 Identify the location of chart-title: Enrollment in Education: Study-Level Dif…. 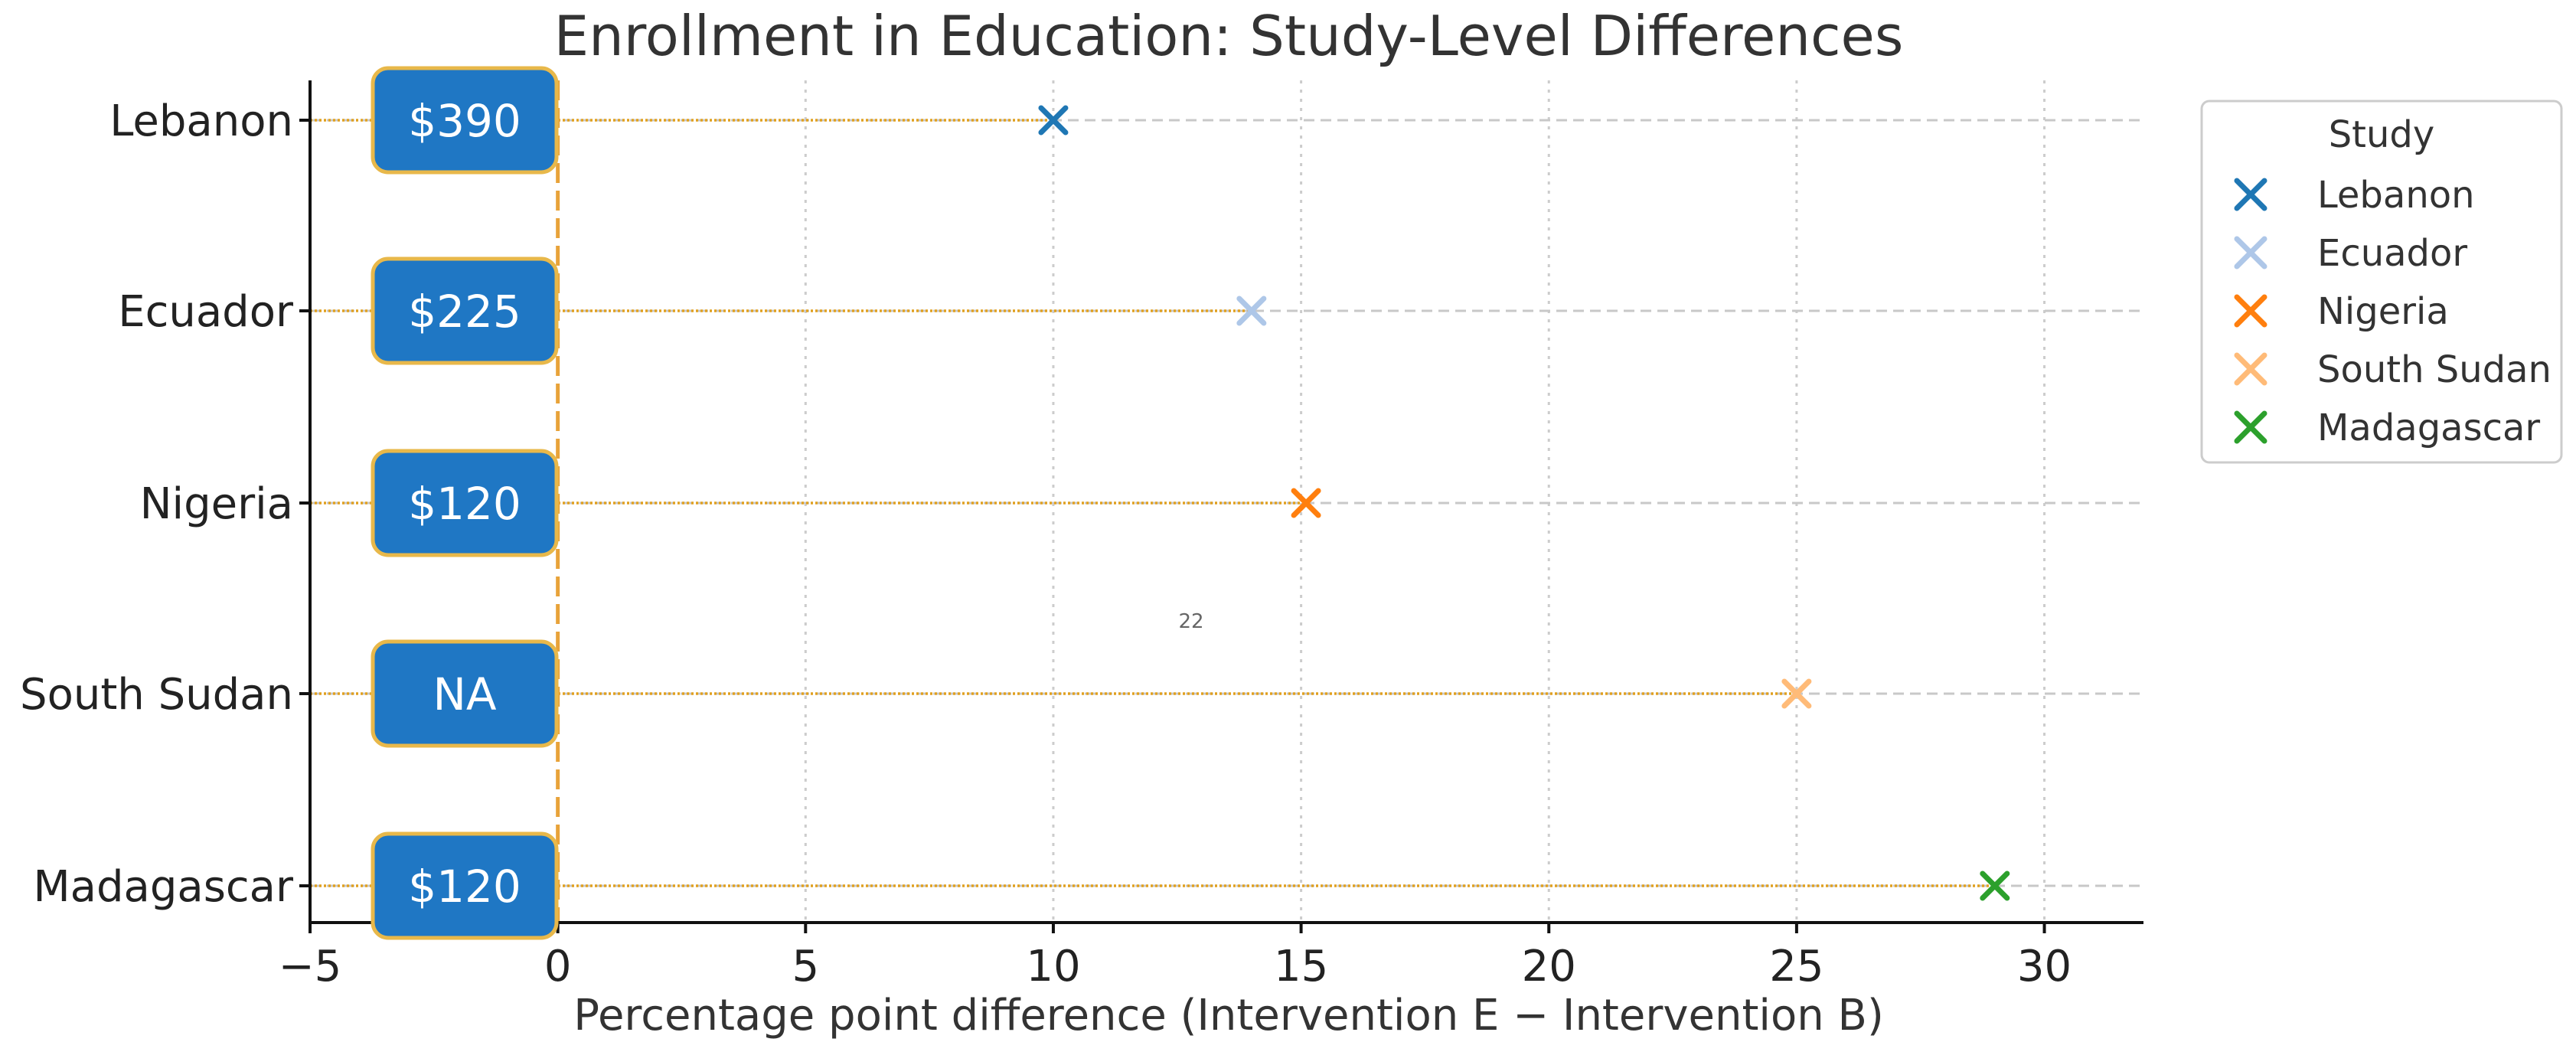
(1229, 36).